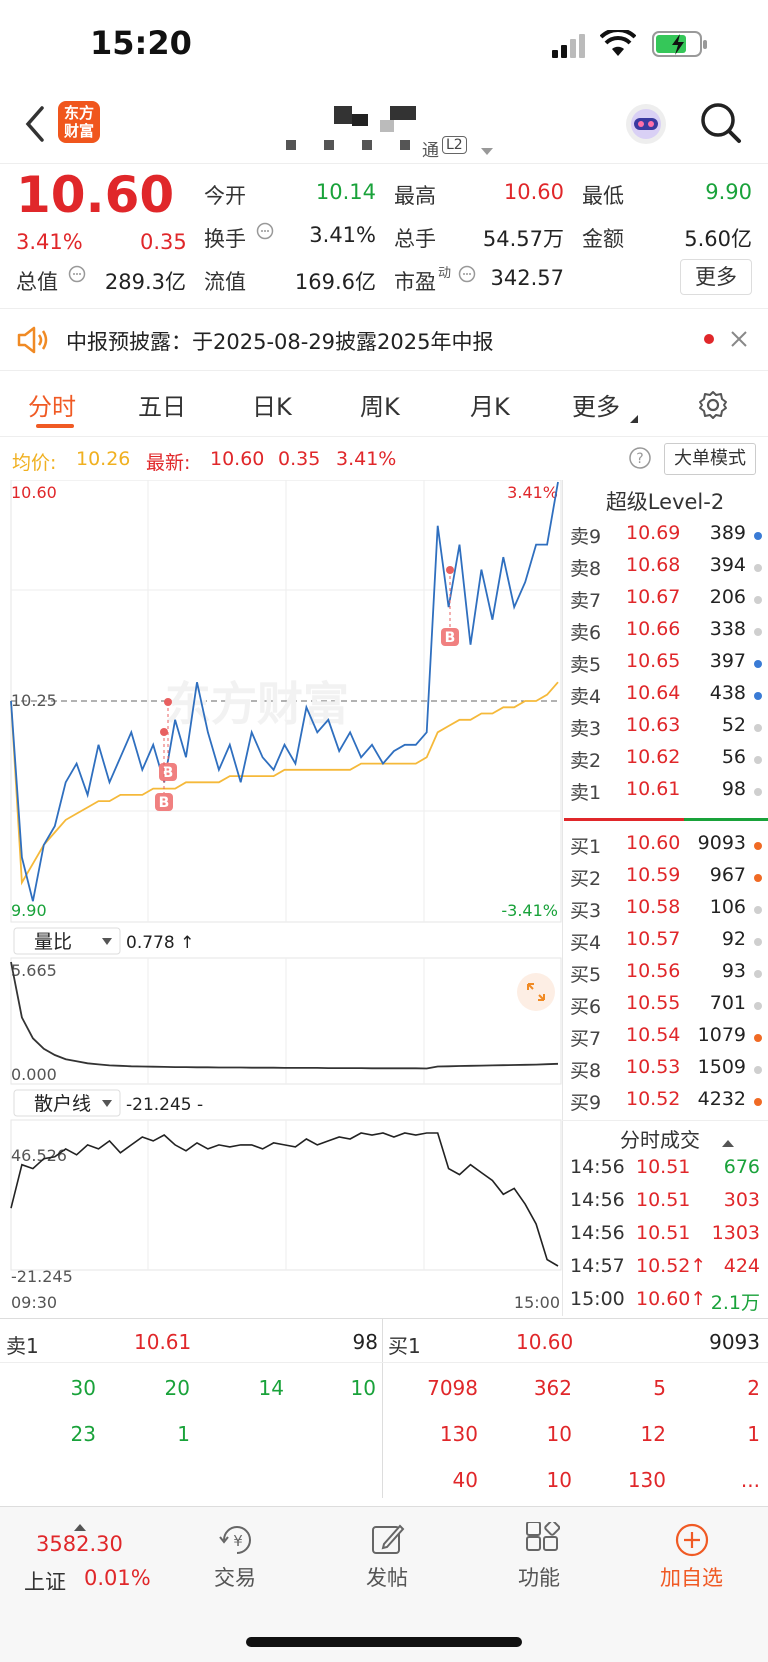  What do you see at coordinates (257, 704) in the screenshot?
I see `watermark: 东方财富` at bounding box center [257, 704].